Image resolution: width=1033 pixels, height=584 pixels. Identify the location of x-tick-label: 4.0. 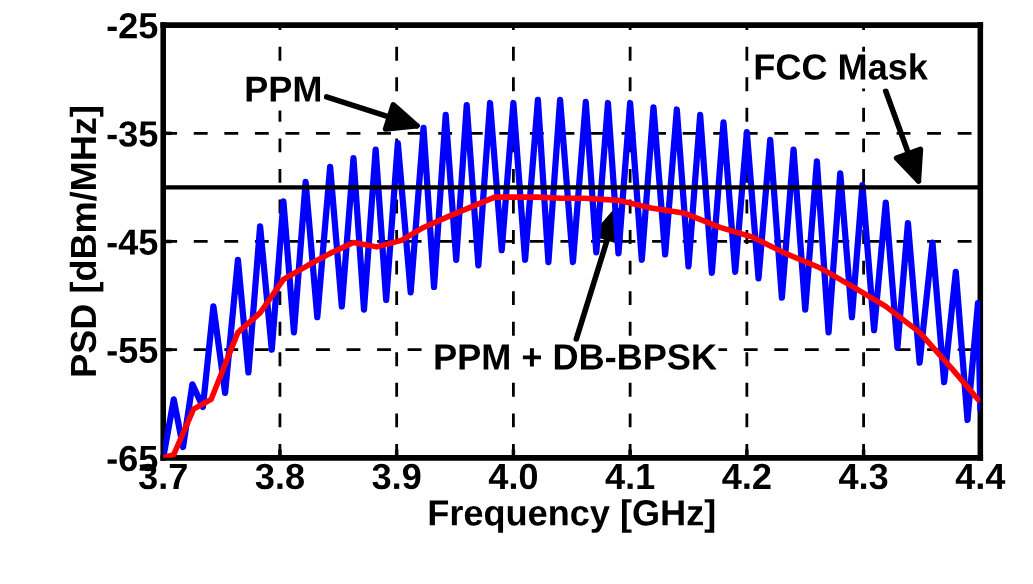
(513, 476).